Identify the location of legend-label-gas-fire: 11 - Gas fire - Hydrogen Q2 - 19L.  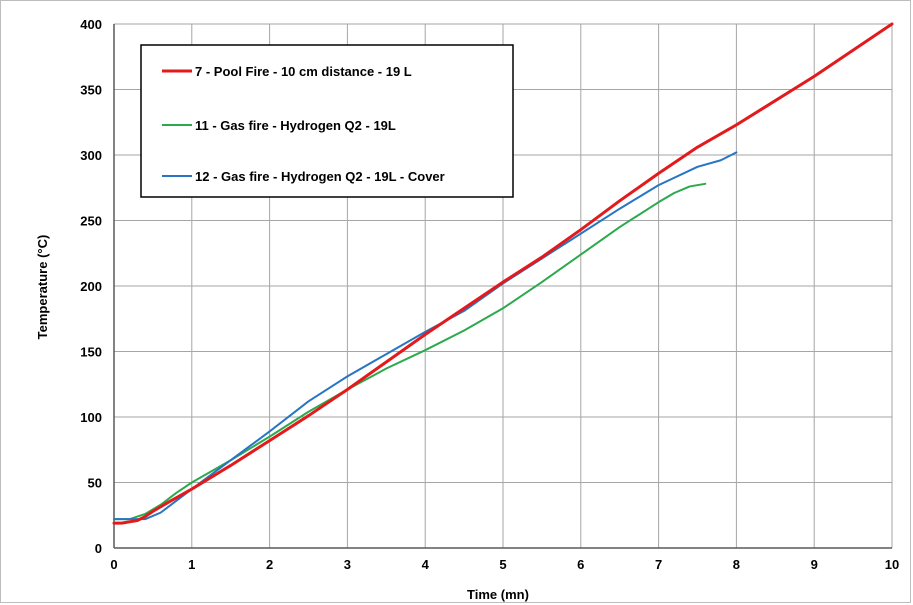
(295, 125).